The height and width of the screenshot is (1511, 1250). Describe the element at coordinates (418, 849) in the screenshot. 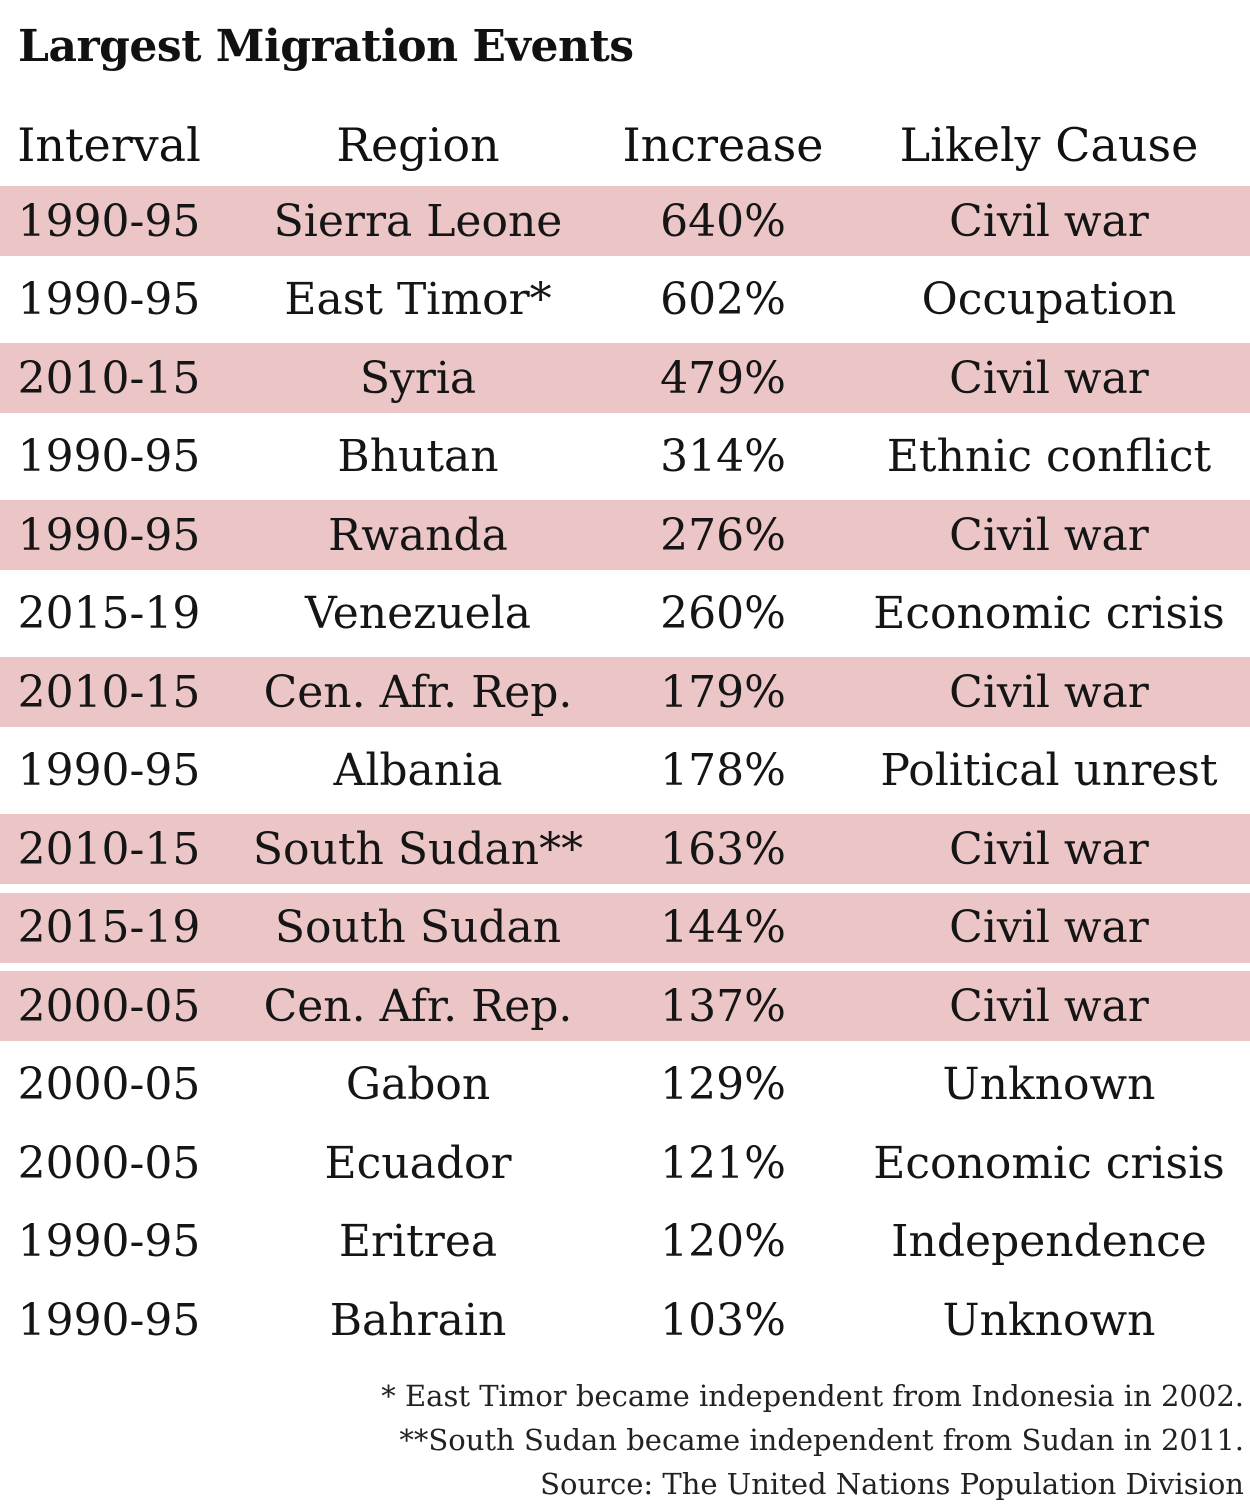

I see `cell-region: South Sudan**` at that location.